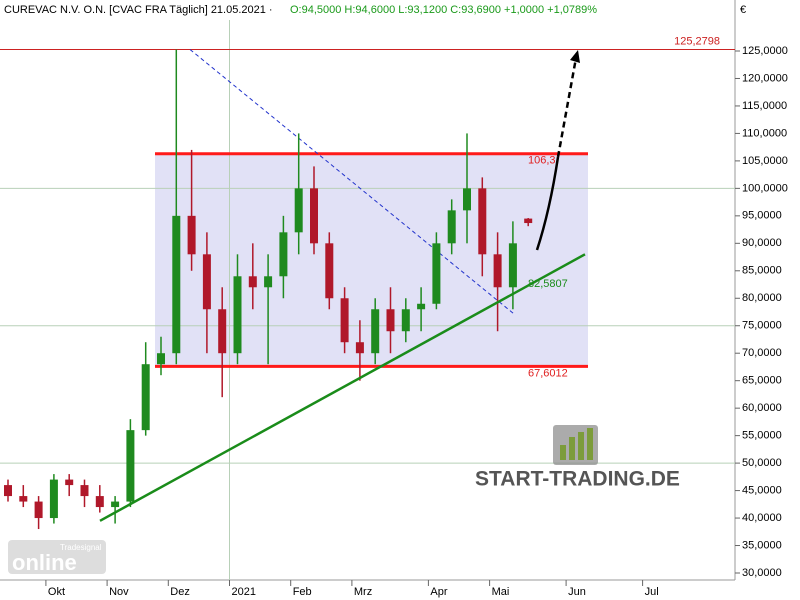 Image resolution: width=800 pixels, height=600 pixels. What do you see at coordinates (652, 592) in the screenshot?
I see `x-tick-label: Jul` at bounding box center [652, 592].